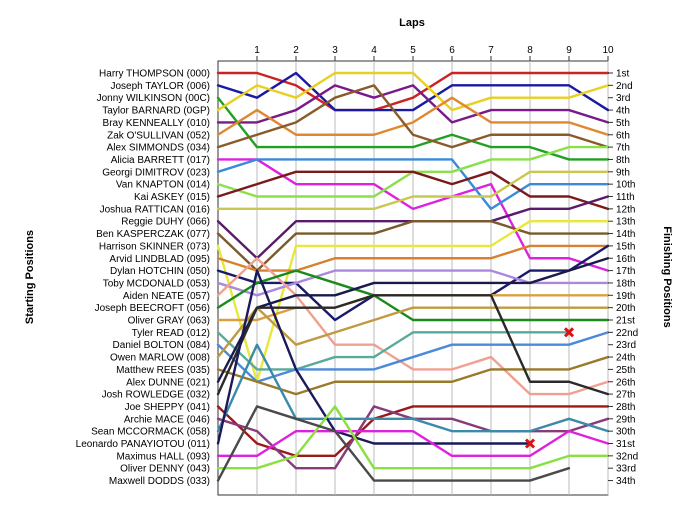  What do you see at coordinates (155, 209) in the screenshot?
I see `start-label: Joshua RATTICAN (016)` at bounding box center [155, 209].